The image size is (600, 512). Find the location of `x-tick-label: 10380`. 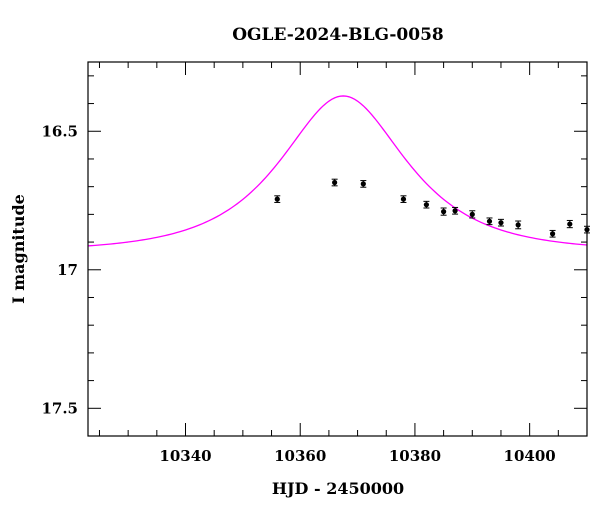

x-tick-label: 10380 is located at coordinates (415, 456).